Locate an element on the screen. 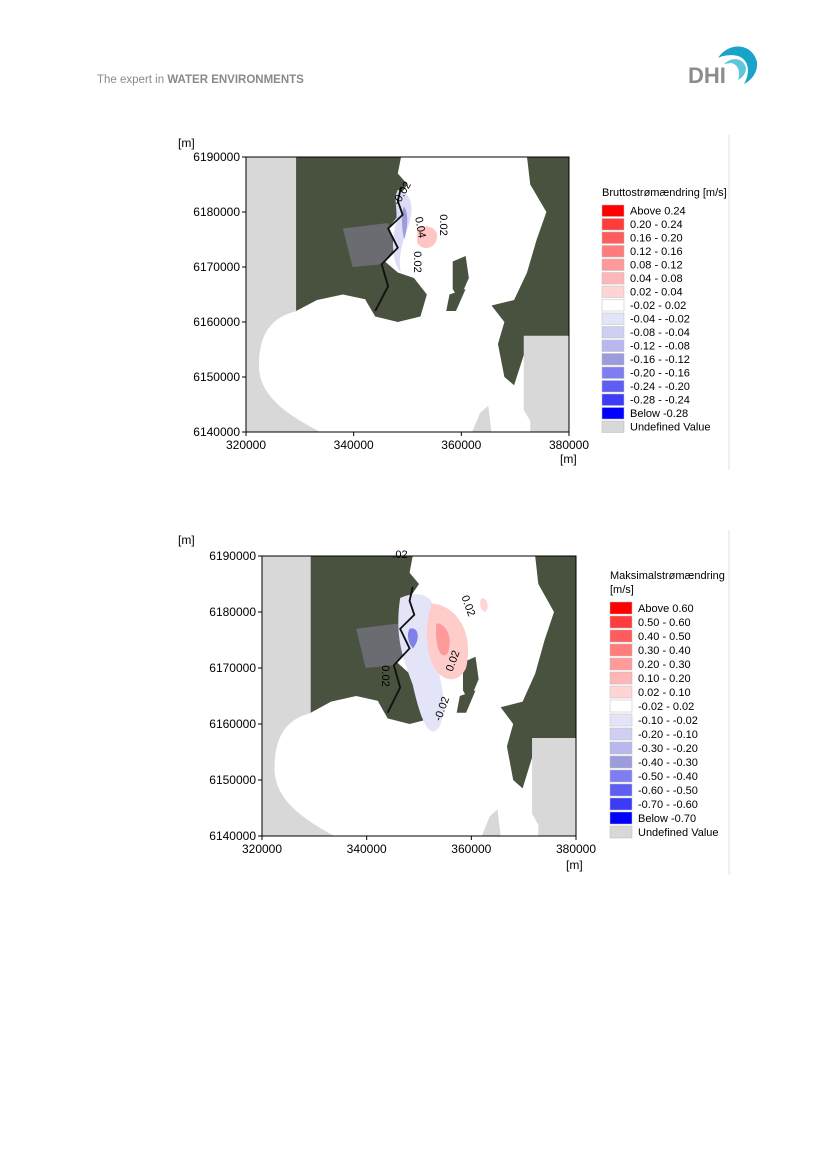  legend-label: -0.08 - -0.04 is located at coordinates (660, 333).